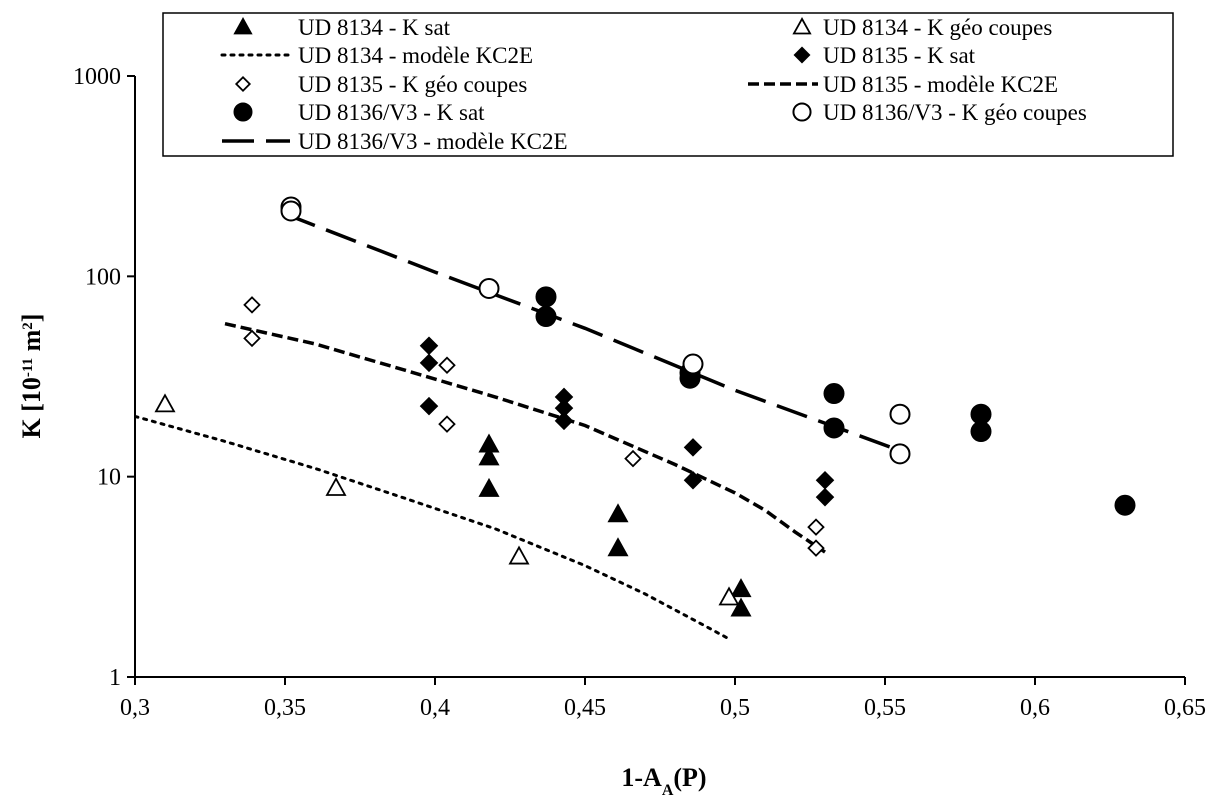 This screenshot has height=797, width=1218. What do you see at coordinates (937, 27) in the screenshot?
I see `legend-label-ud-8134-k-geo-coupes: UD 8134 - K géo coupes` at bounding box center [937, 27].